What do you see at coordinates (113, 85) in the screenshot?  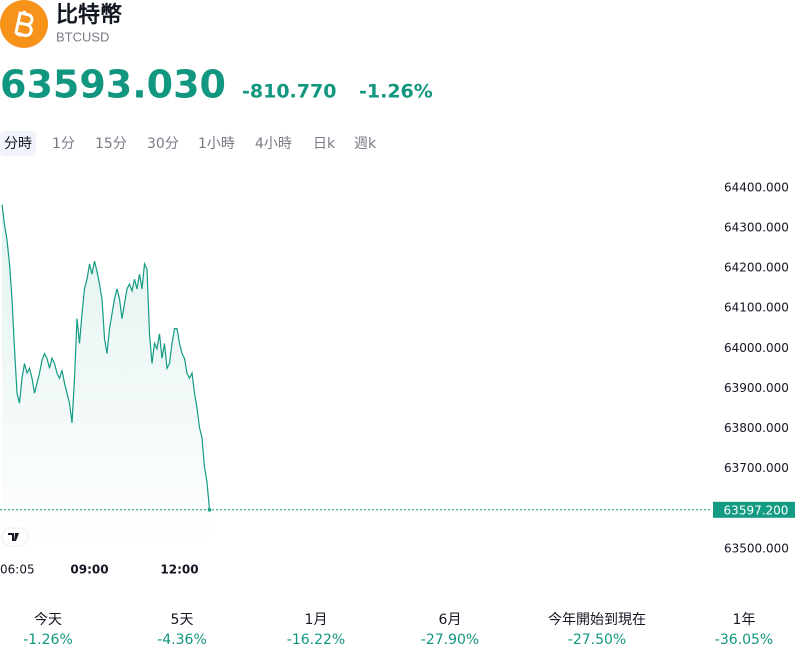 I see `price: 63593.030` at bounding box center [113, 85].